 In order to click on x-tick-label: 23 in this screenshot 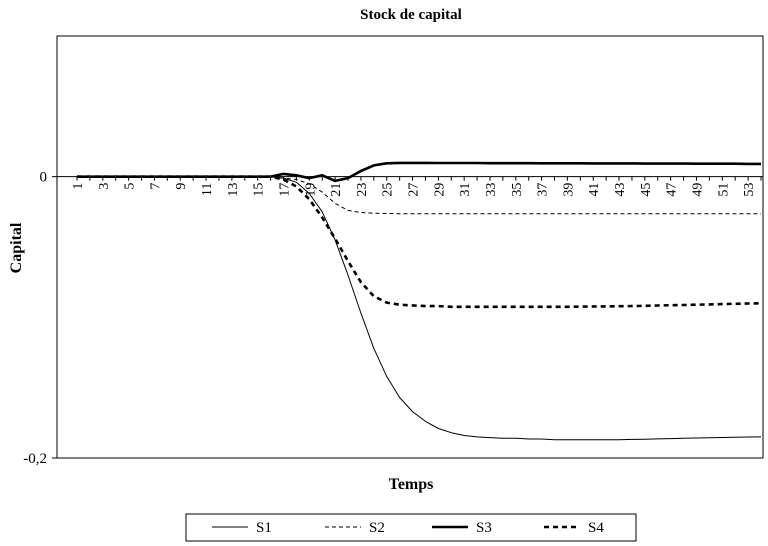, I will do `click(362, 190)`.